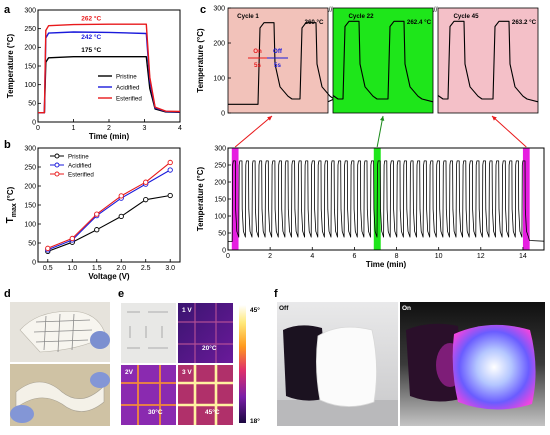 The height and width of the screenshot is (435, 550). What do you see at coordinates (60, 364) in the screenshot?
I see `panel-d-photos` at bounding box center [60, 364].